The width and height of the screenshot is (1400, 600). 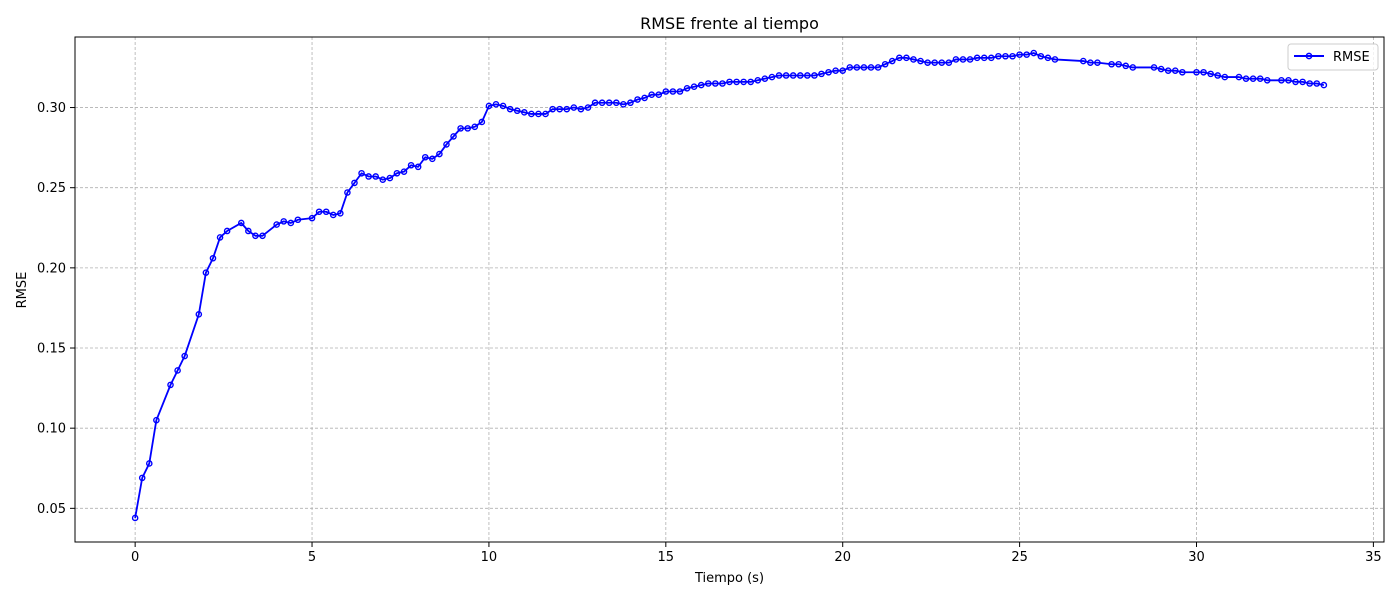 I want to click on y-tick-label: 0.05, so click(x=51, y=509).